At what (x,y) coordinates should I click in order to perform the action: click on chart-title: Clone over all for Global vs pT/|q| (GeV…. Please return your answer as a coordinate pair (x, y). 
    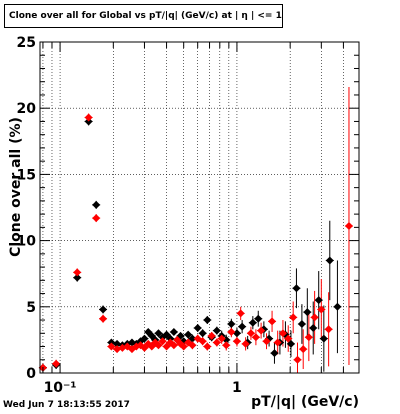
    Looking at the image, I should click on (143, 16).